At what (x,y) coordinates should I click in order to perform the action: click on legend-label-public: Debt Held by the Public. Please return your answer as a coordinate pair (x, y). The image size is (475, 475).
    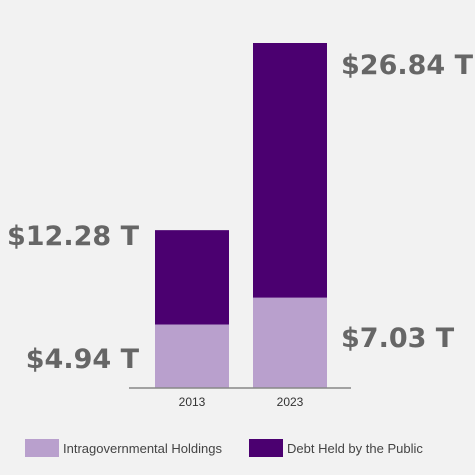
    Looking at the image, I should click on (355, 448).